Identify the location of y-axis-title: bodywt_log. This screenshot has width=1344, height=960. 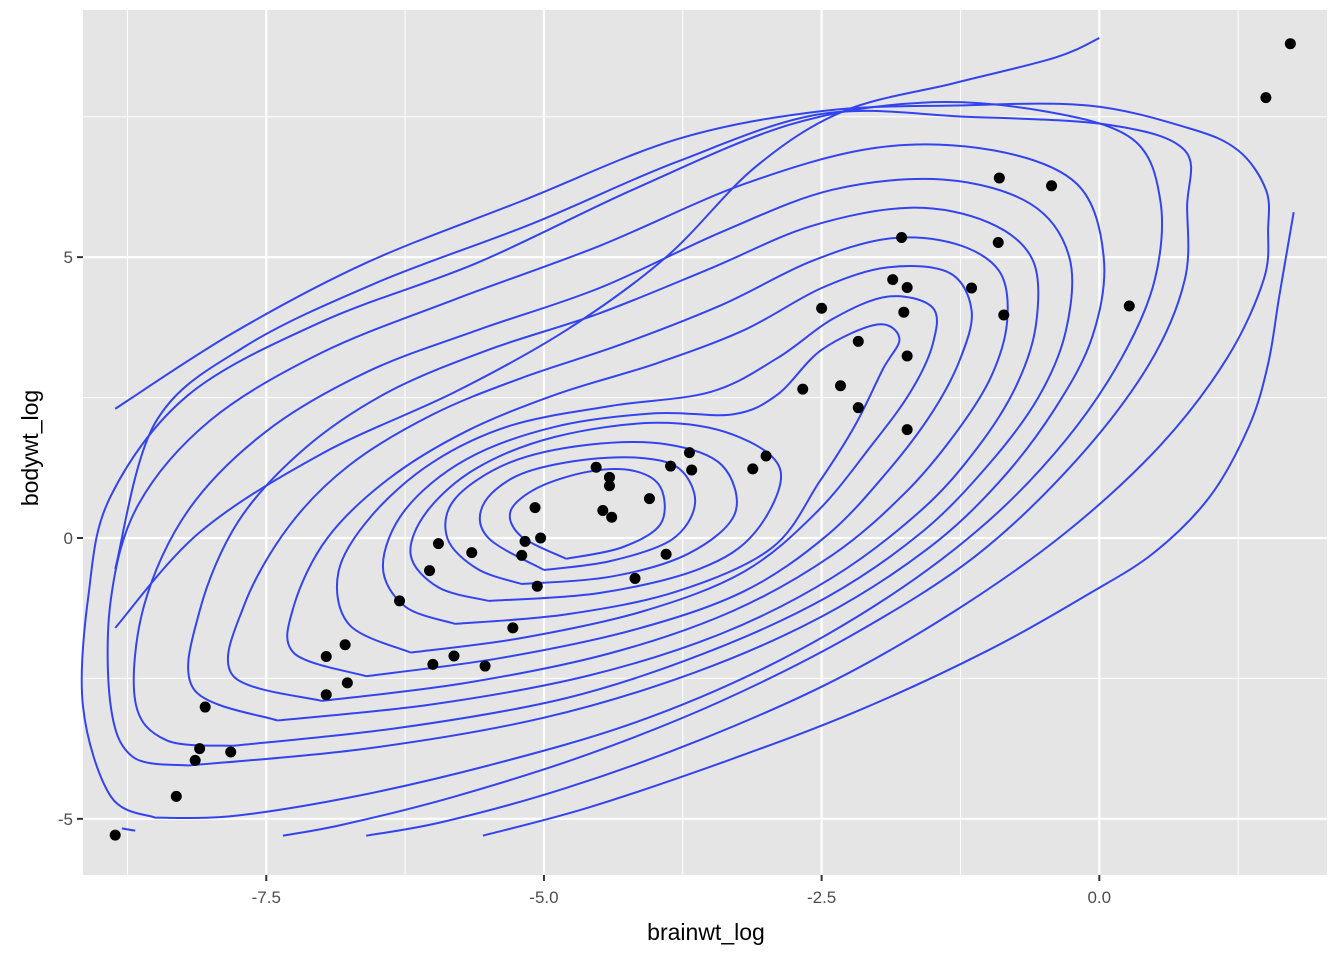
(30, 448).